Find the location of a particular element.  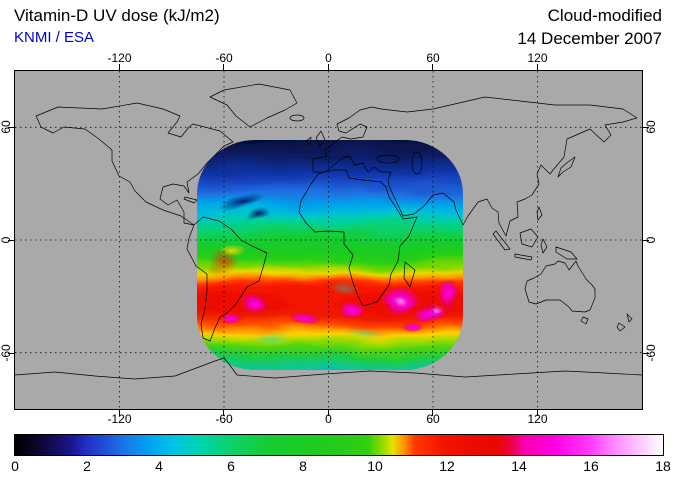

x-axis-label-bottom: 120 is located at coordinates (537, 419).